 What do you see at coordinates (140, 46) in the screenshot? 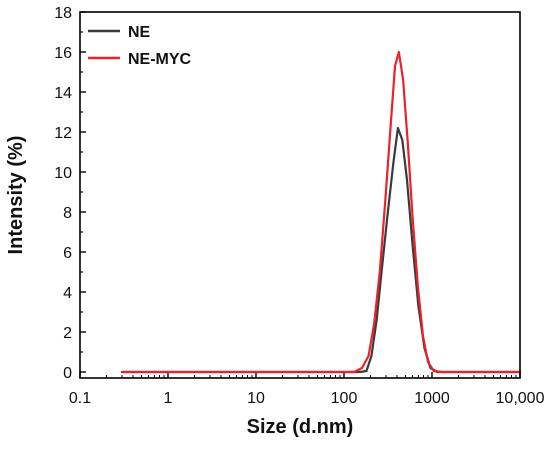
I see `legend: NE NE-MYC` at bounding box center [140, 46].